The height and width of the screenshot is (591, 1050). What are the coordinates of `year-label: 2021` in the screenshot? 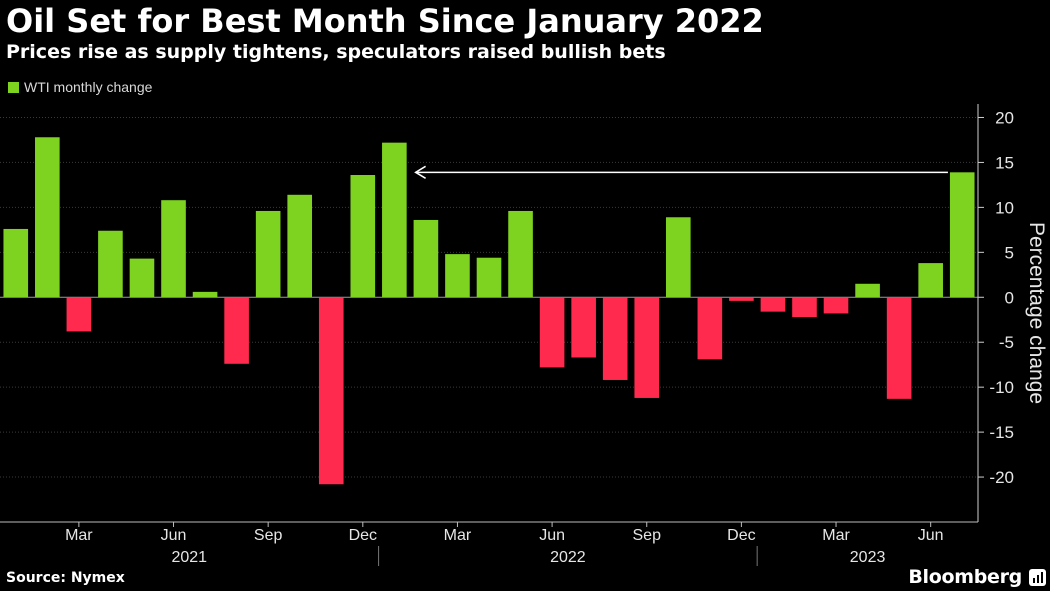 It's located at (189, 557).